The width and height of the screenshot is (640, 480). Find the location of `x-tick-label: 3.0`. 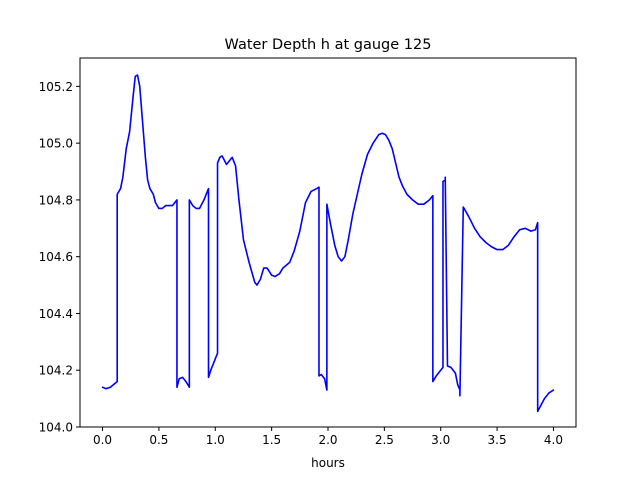

x-tick-label: 3.0 is located at coordinates (440, 440).